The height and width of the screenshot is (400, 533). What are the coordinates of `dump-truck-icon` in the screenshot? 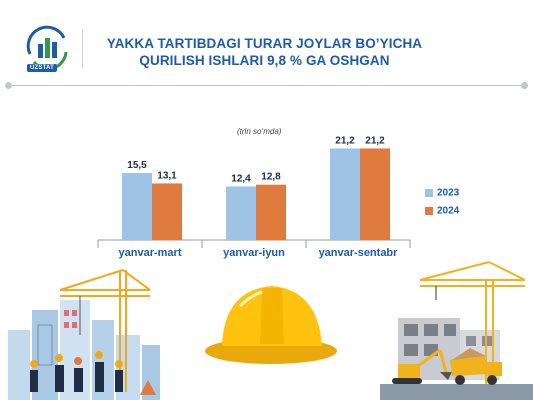 It's located at (476, 366).